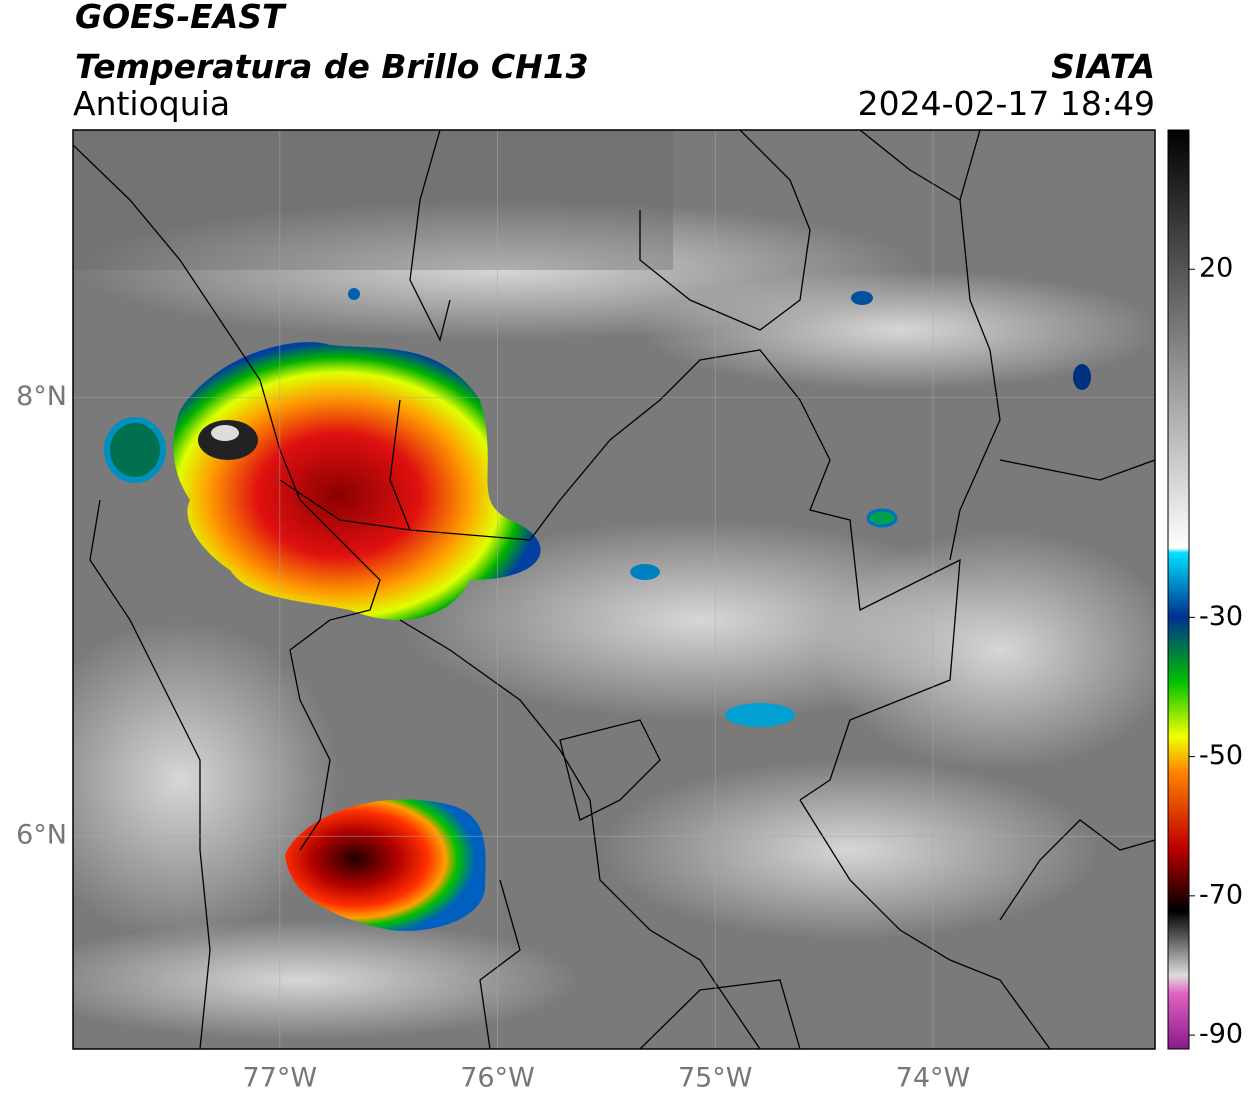 This screenshot has height=1099, width=1252. What do you see at coordinates (1216, 268) in the screenshot?
I see `colorbar-tick-label: 20` at bounding box center [1216, 268].